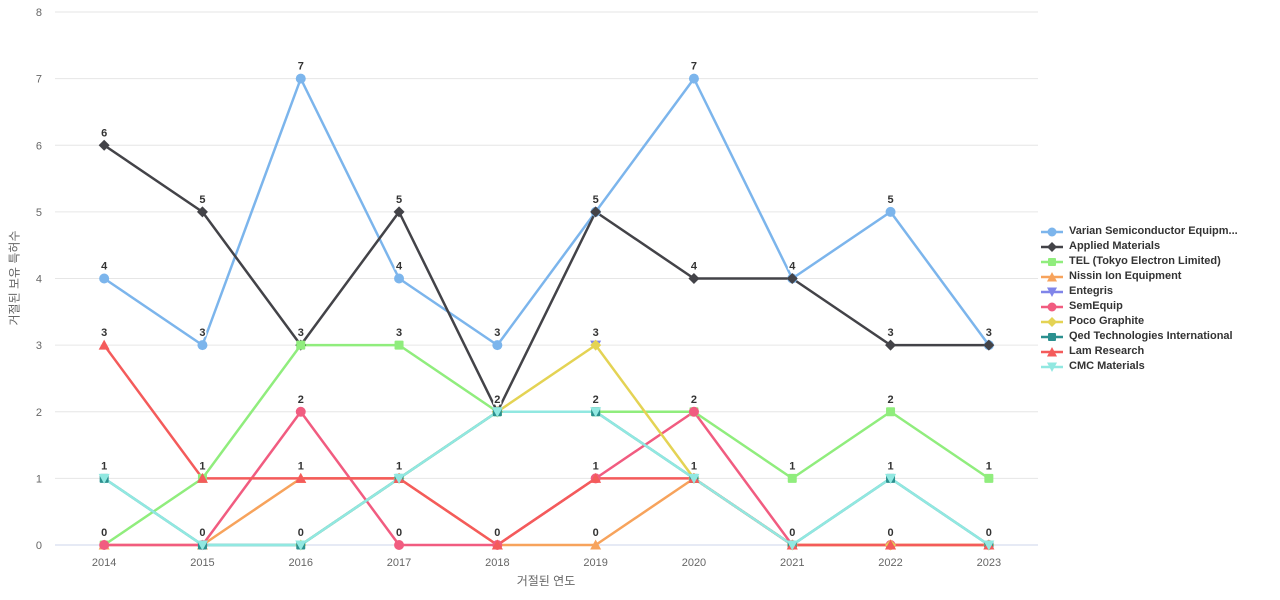 This screenshot has height=600, width=1280. Describe the element at coordinates (301, 67) in the screenshot. I see `data-label: 7` at that location.